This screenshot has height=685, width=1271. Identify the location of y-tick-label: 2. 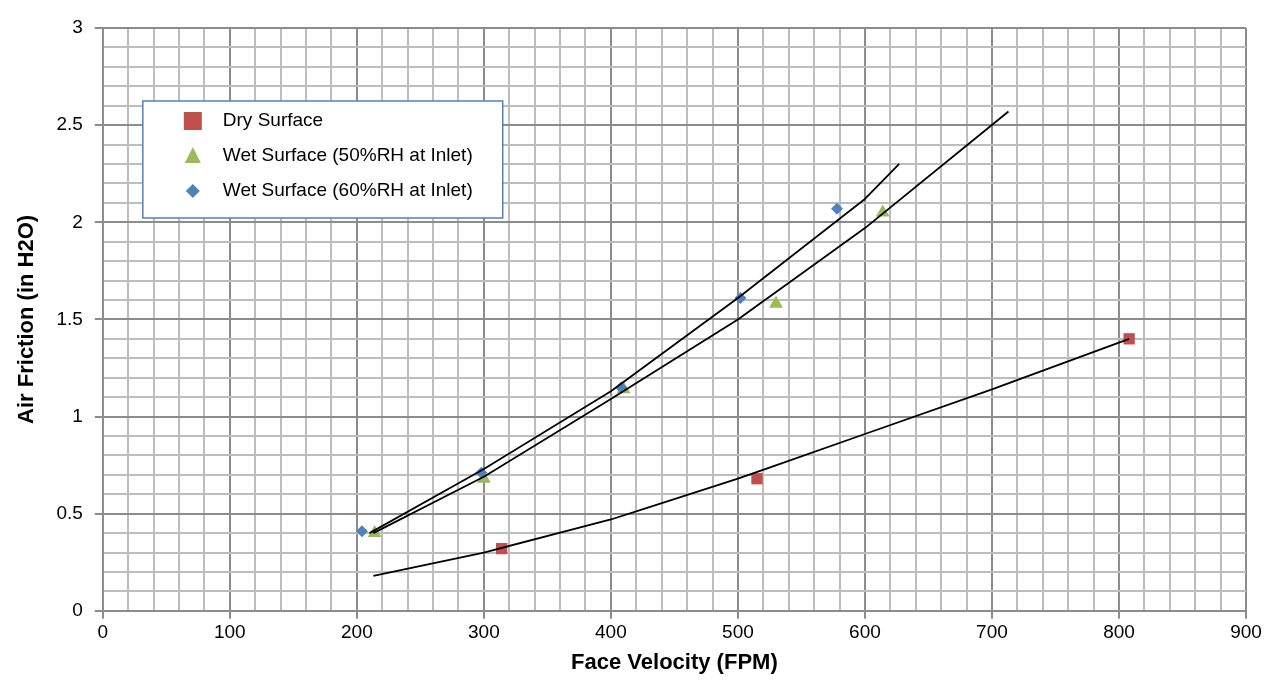
(77, 221).